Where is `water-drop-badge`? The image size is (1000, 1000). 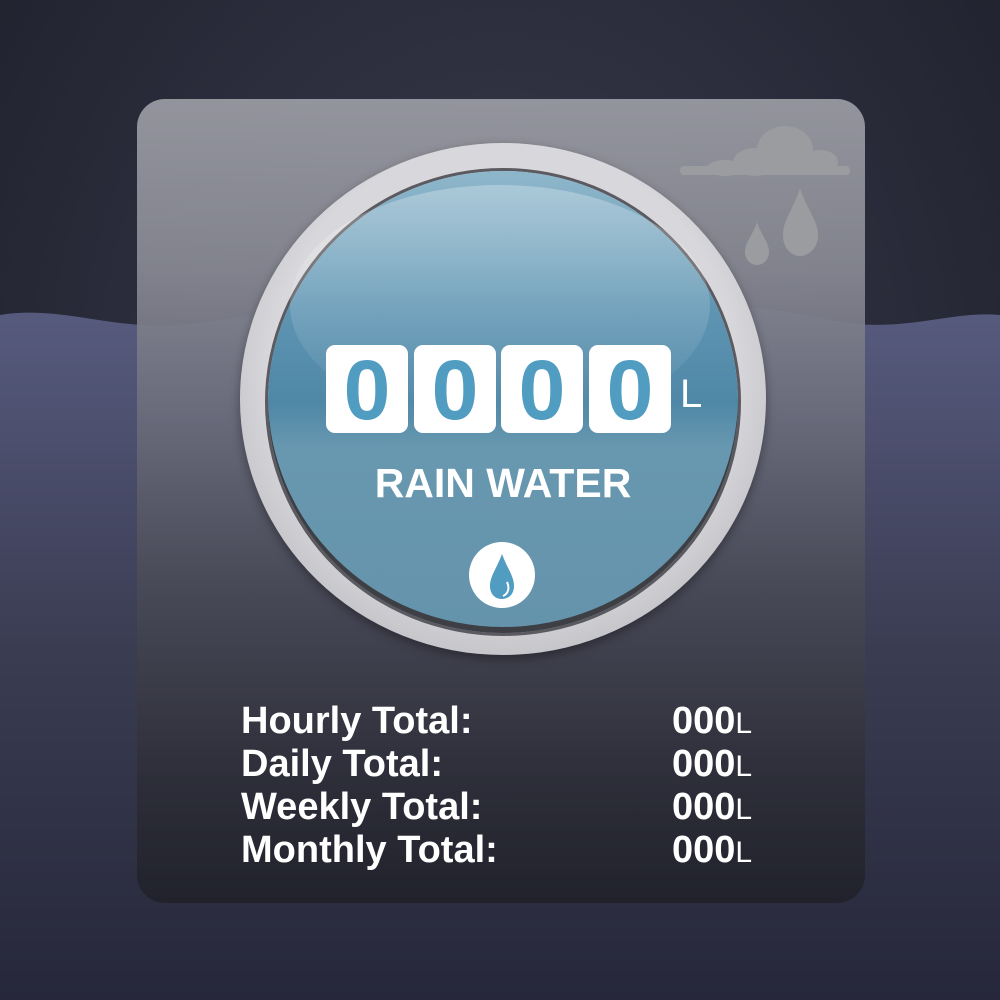 water-drop-badge is located at coordinates (502, 575).